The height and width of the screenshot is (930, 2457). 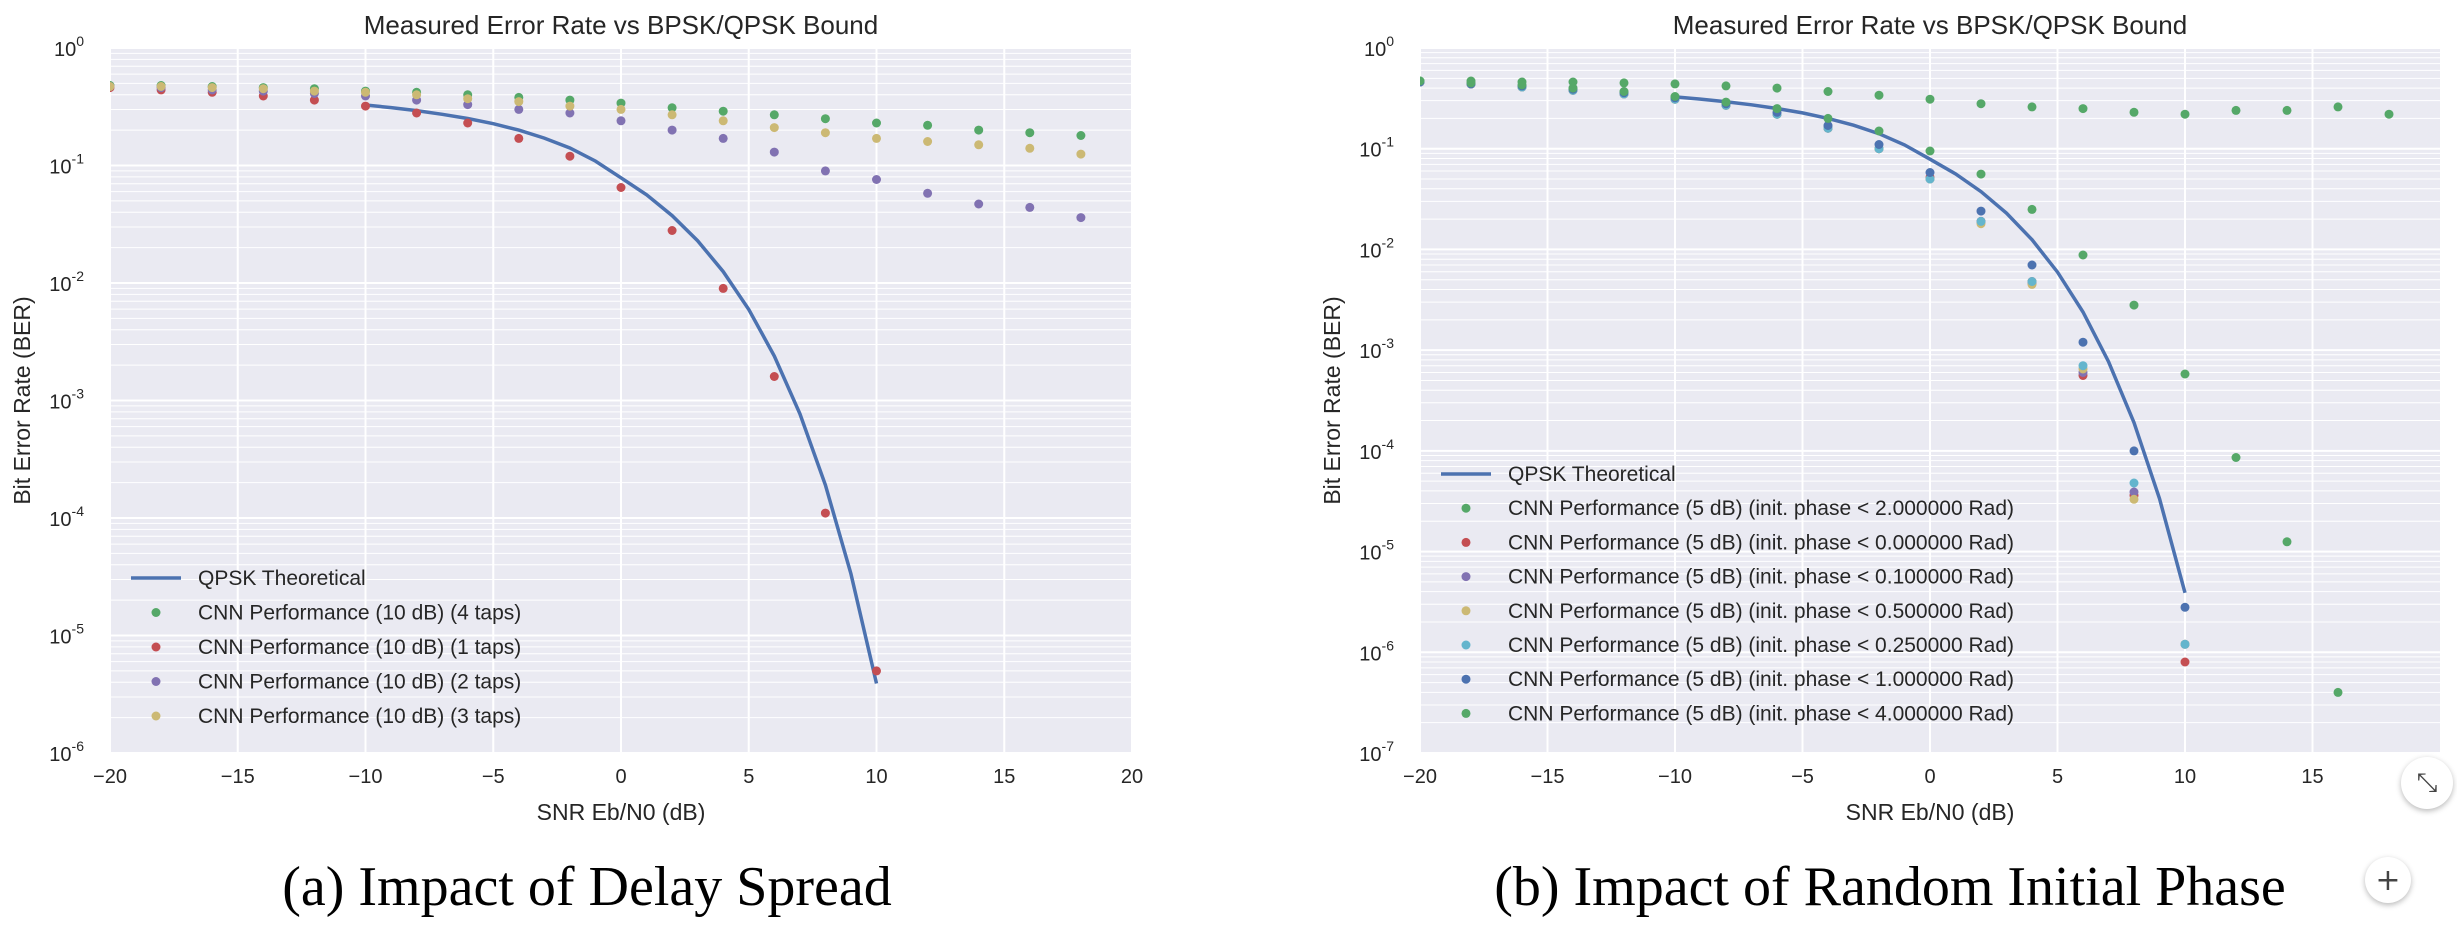 What do you see at coordinates (1379, 47) in the screenshot?
I see `y-tick-label: 10⁰` at bounding box center [1379, 47].